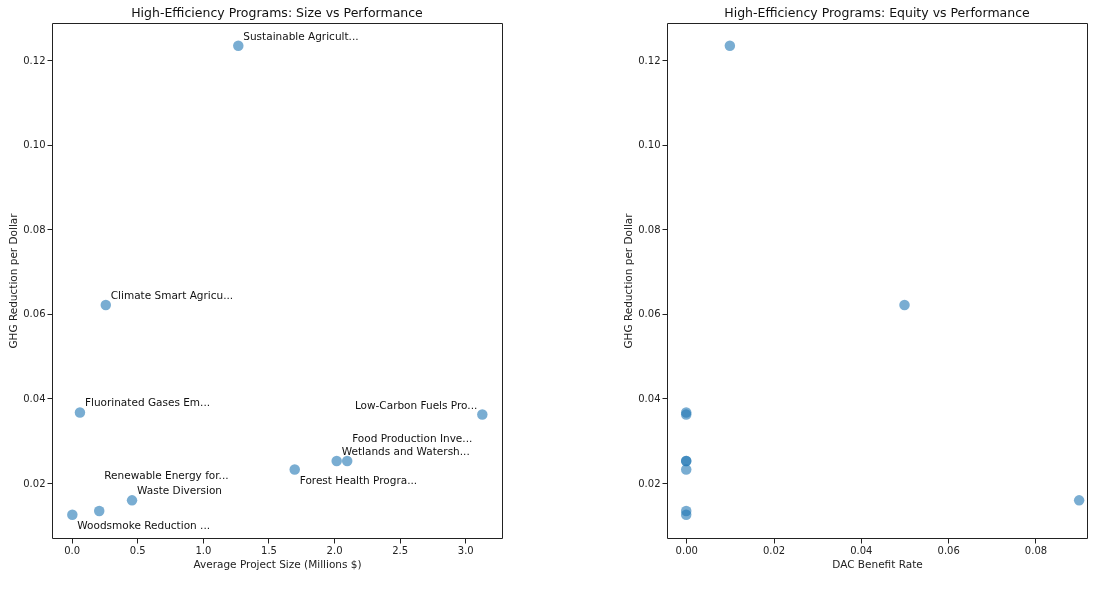 The image size is (1110, 592). What do you see at coordinates (277, 563) in the screenshot?
I see `x-axis-title: Average Project Size (Millions $)` at bounding box center [277, 563].